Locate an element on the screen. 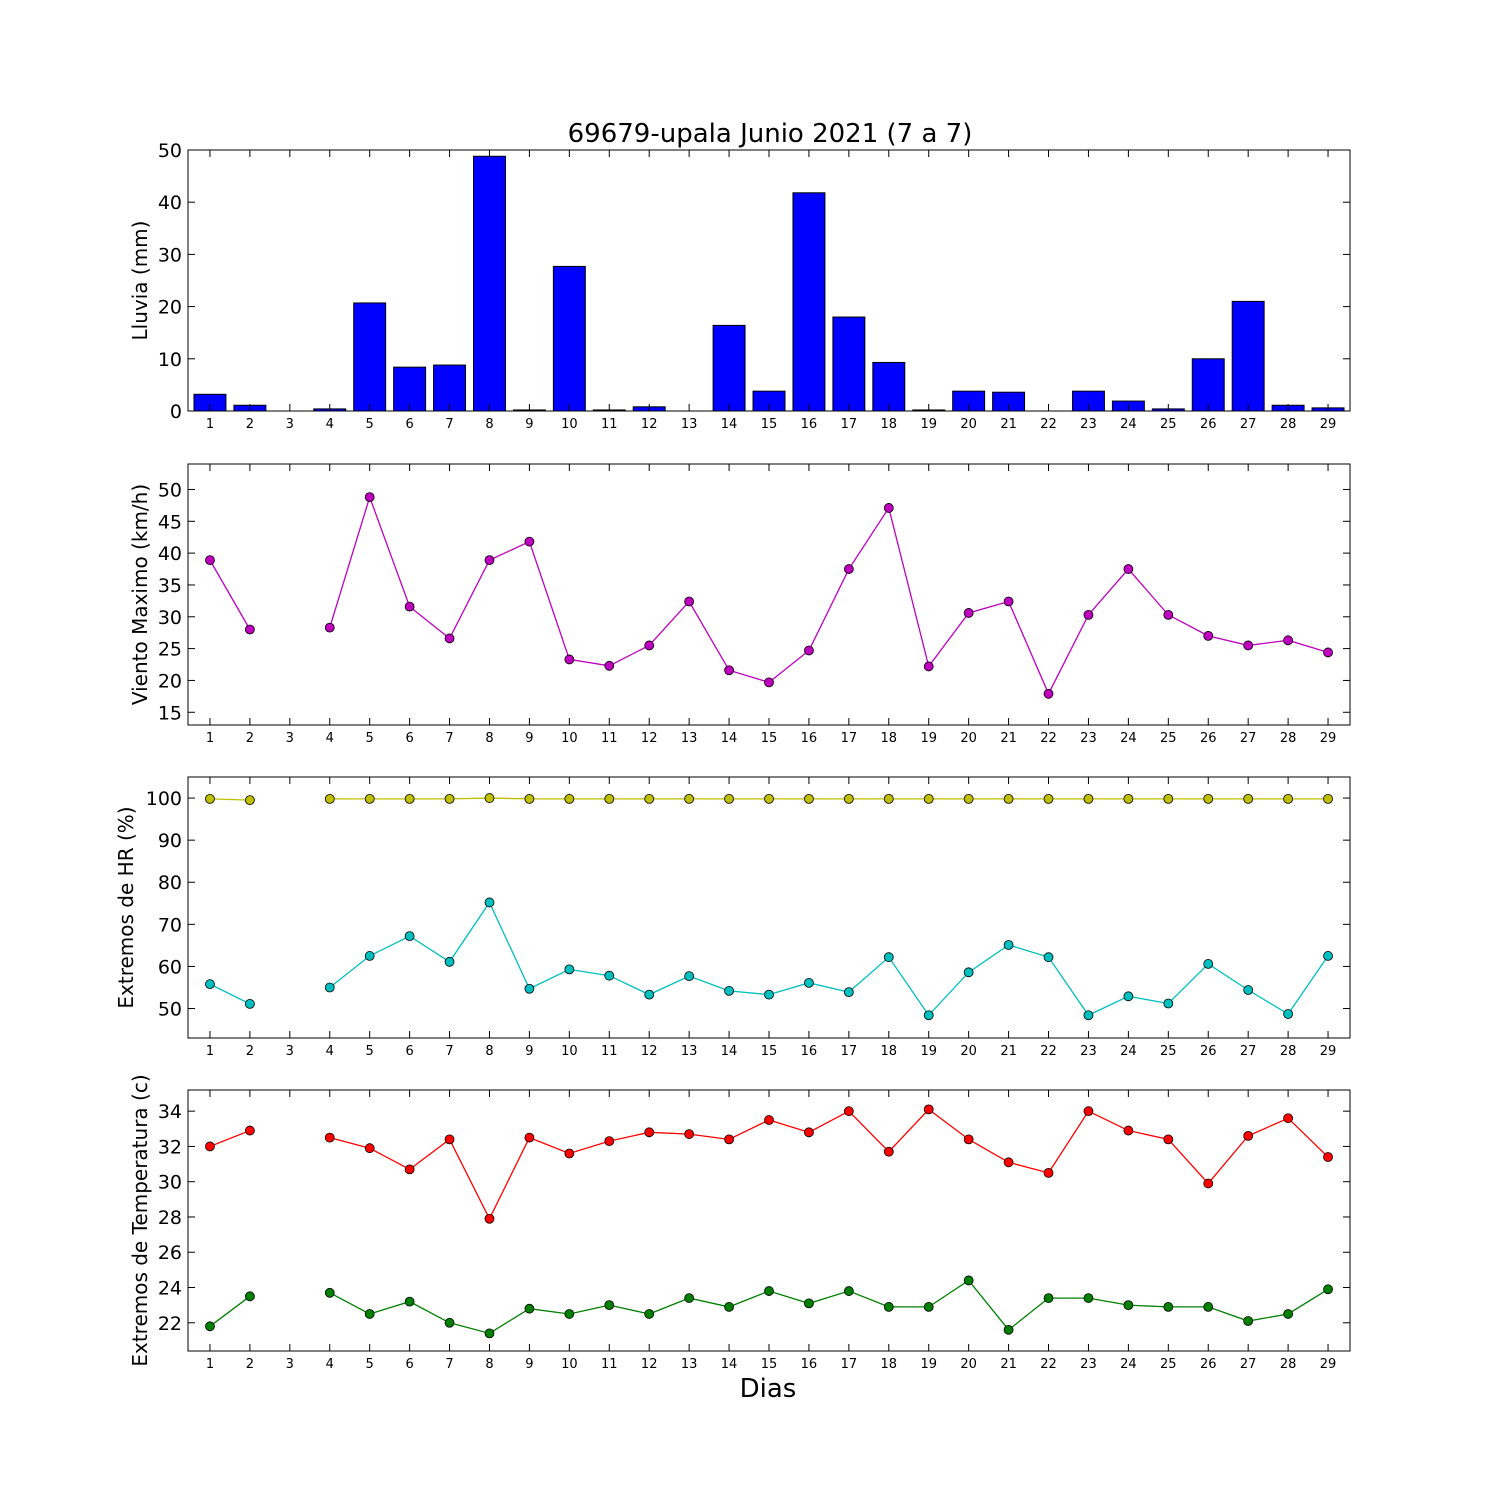 This screenshot has height=1500, width=1500. y-tick-label: 28 is located at coordinates (170, 1218).